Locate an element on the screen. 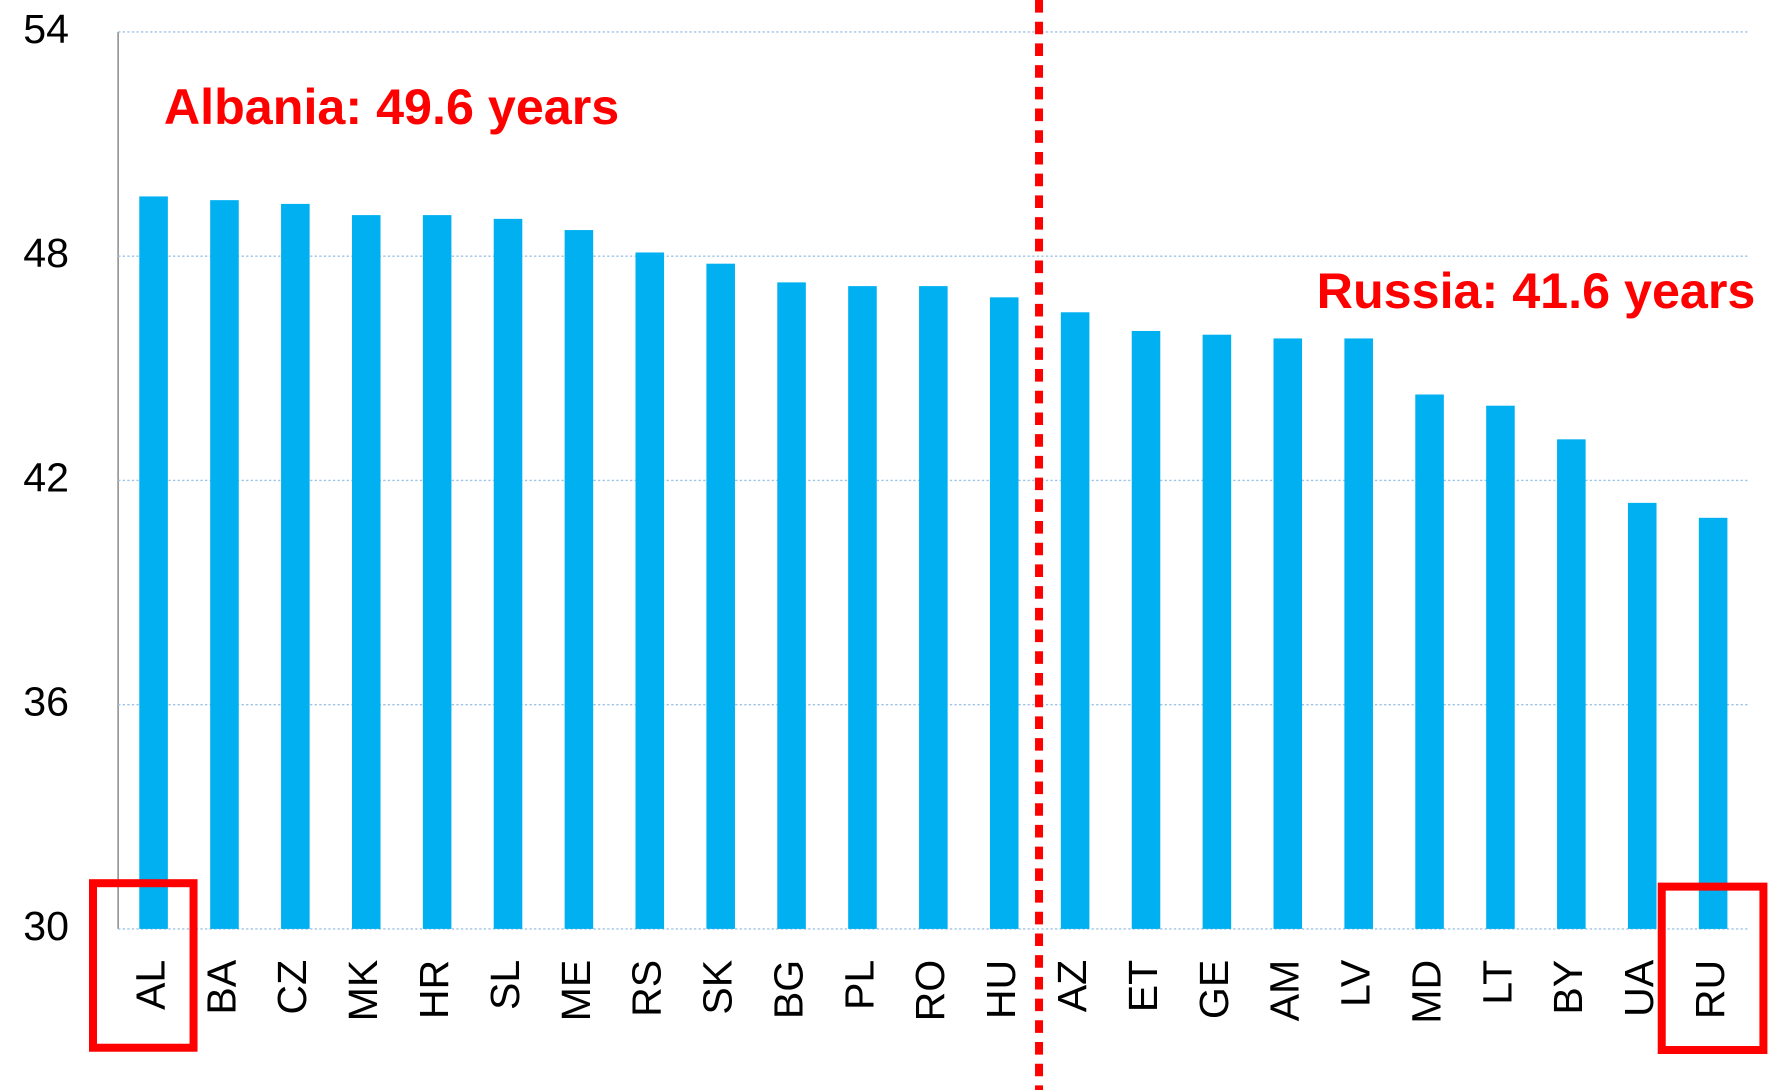 This screenshot has height=1090, width=1789. x-tick-label: HR is located at coordinates (434, 989).